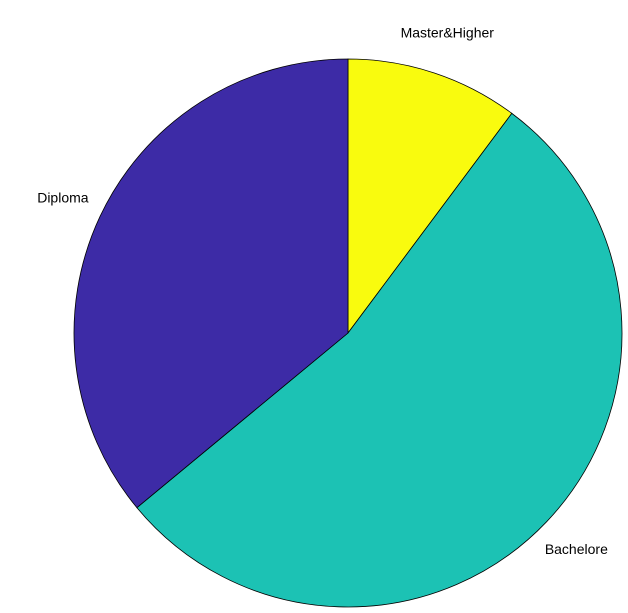 This screenshot has width=628, height=613. Describe the element at coordinates (63, 198) in the screenshot. I see `slice-label: Diploma` at that location.